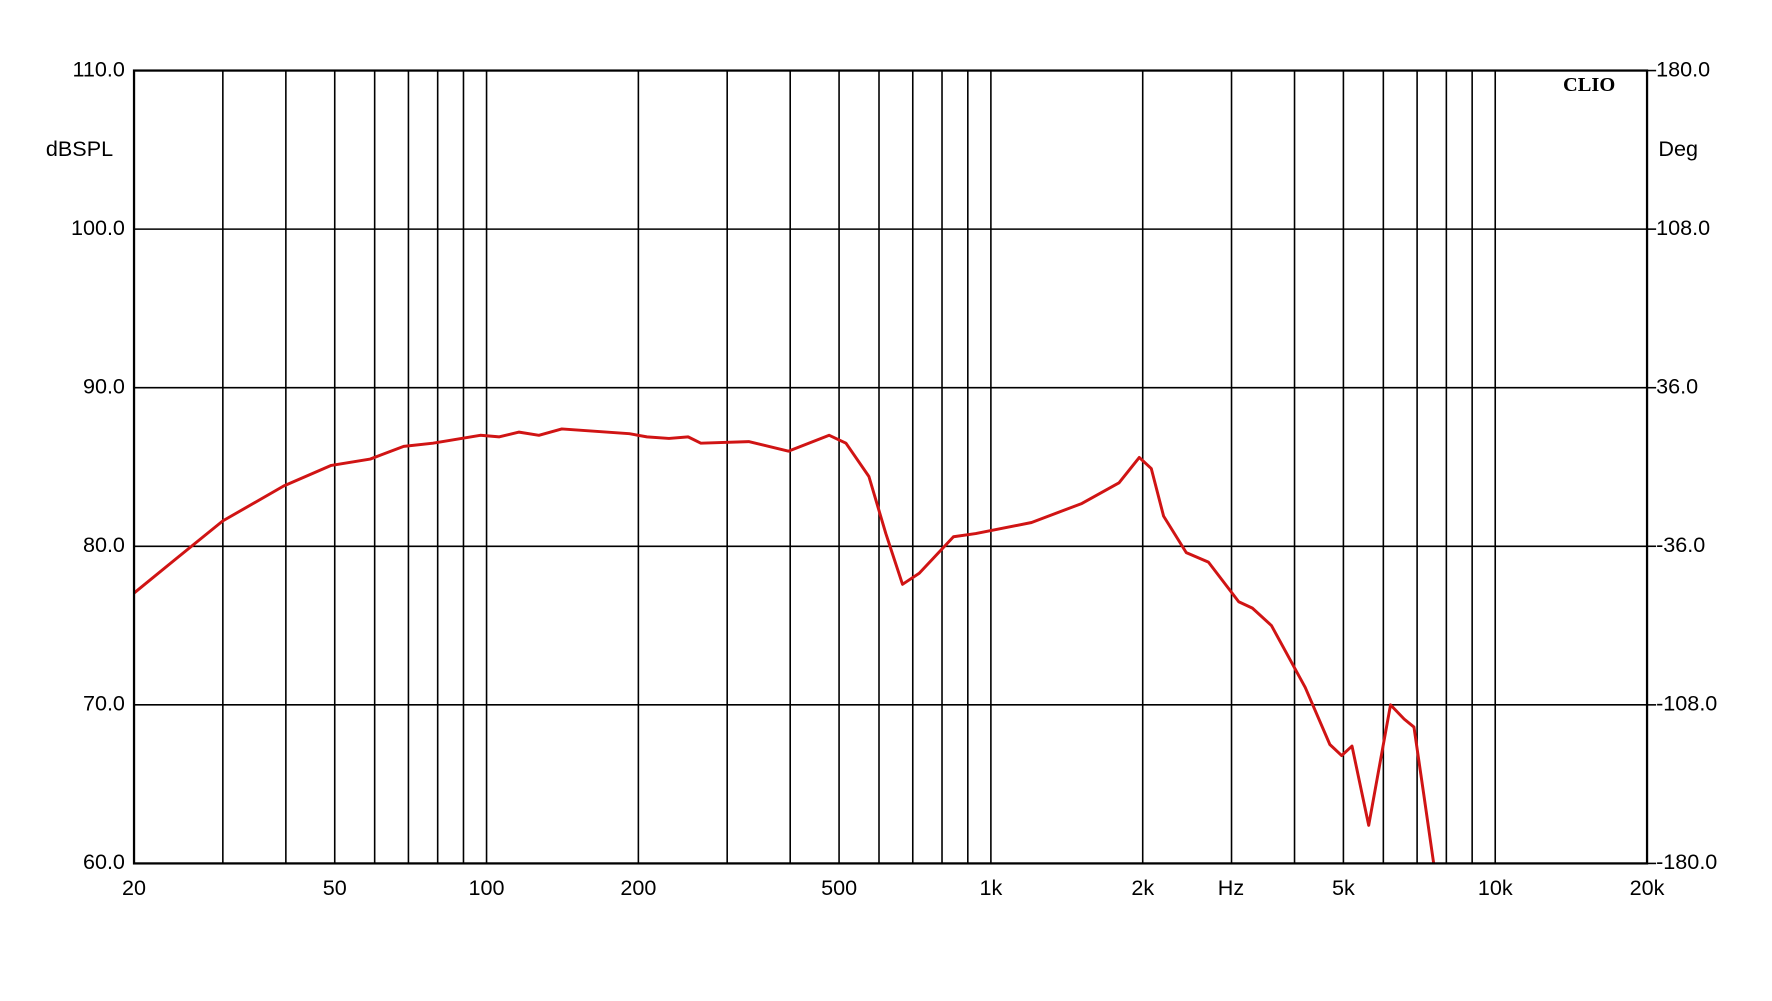 The width and height of the screenshot is (1772, 1001). What do you see at coordinates (487, 887) in the screenshot?
I see `x-tick-label: 100` at bounding box center [487, 887].